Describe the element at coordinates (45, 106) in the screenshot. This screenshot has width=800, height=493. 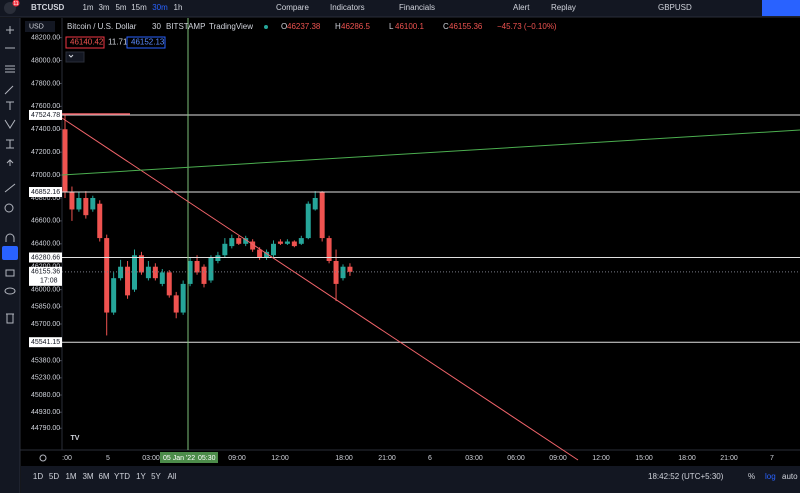
I see `y-tick-label: 47600.00` at that location.